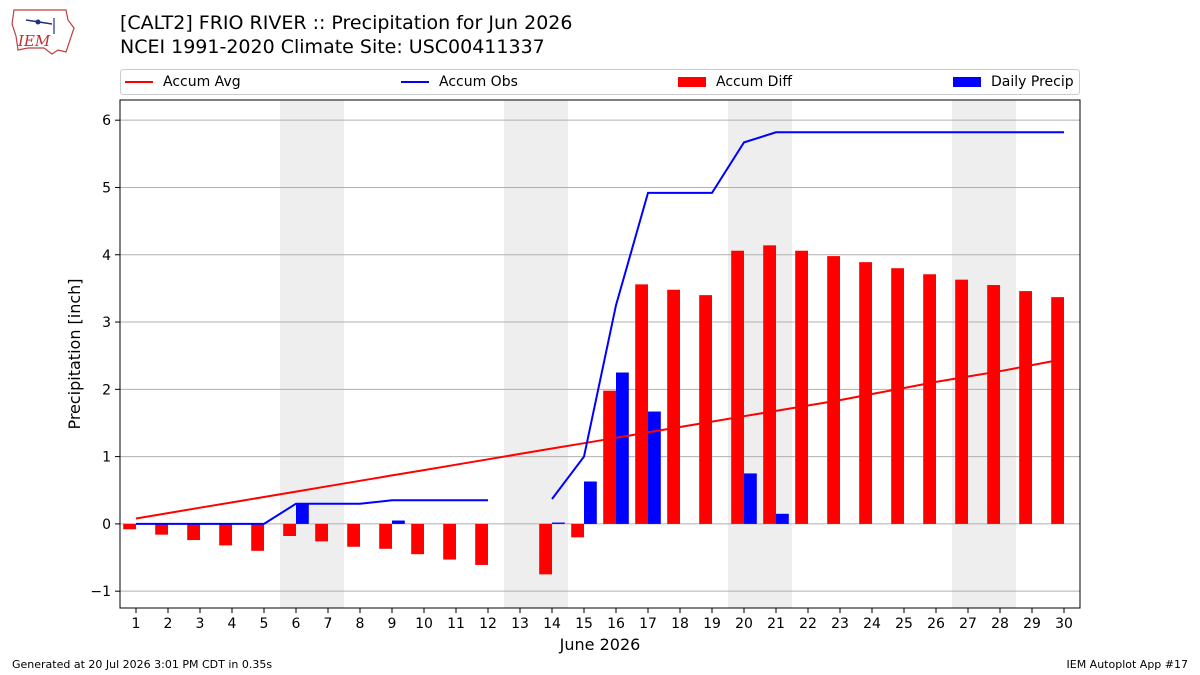  I want to click on legend-label-daily-precip: Daily Precip, so click(1032, 82).